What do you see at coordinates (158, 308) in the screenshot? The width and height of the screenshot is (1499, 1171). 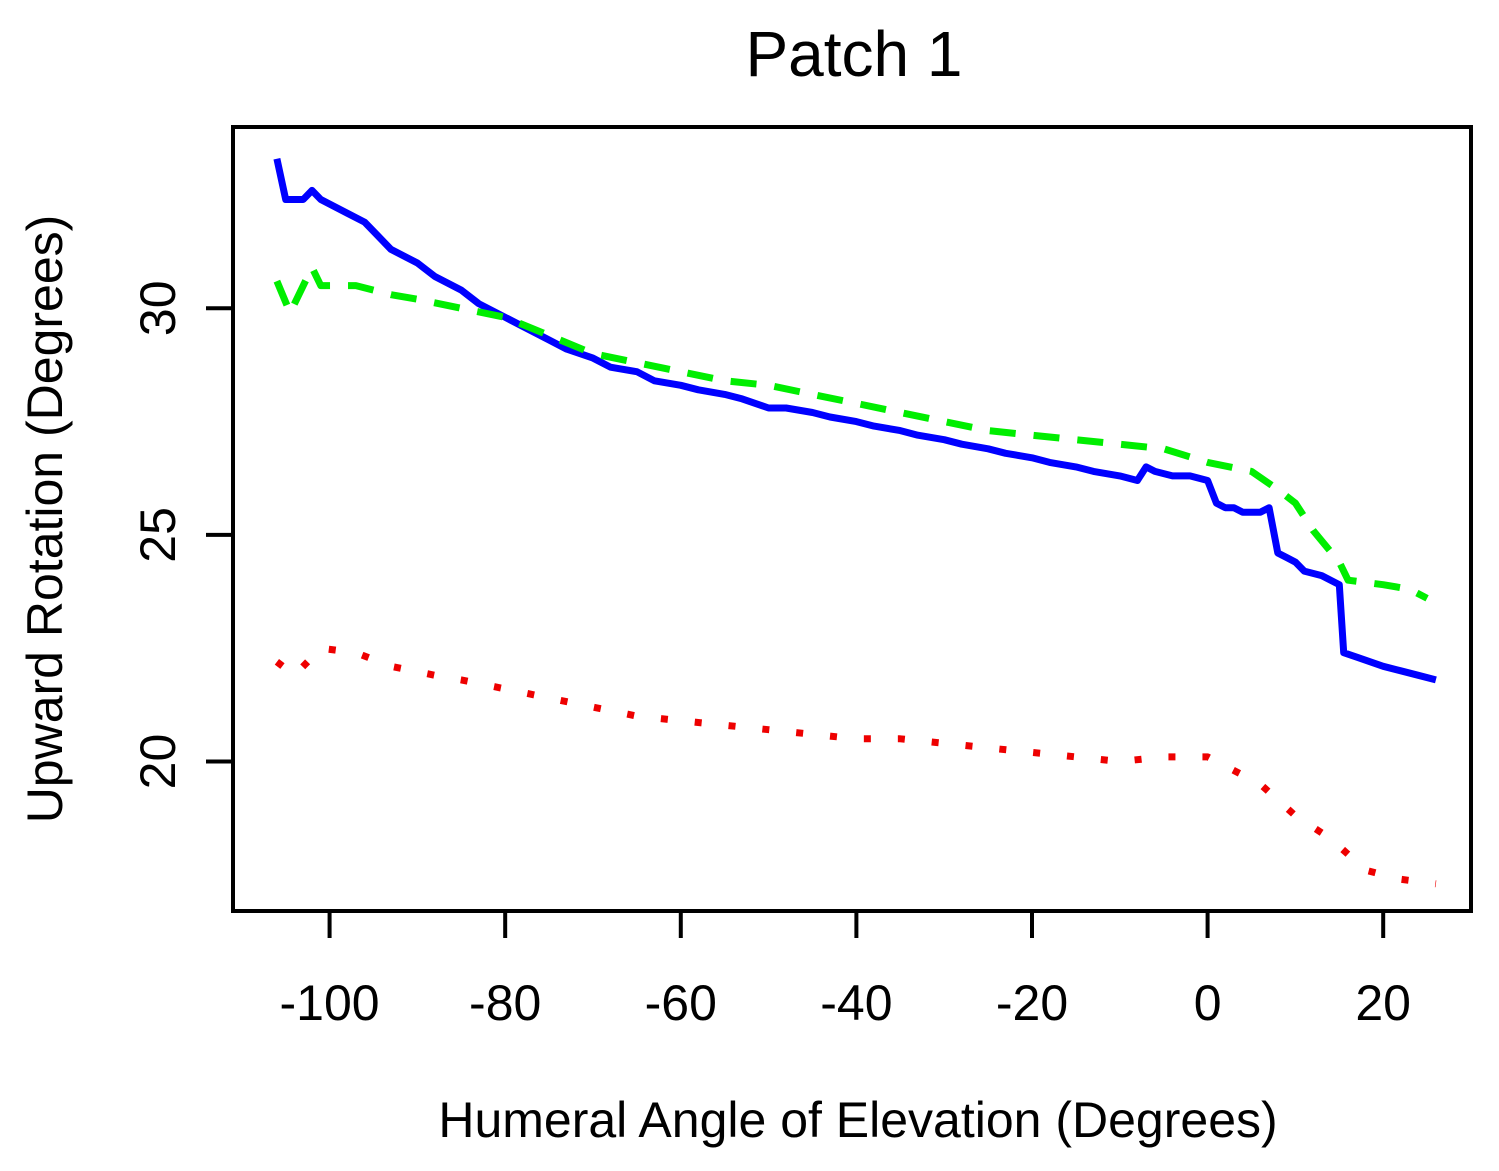 I see `y-tick-label: 30` at bounding box center [158, 308].